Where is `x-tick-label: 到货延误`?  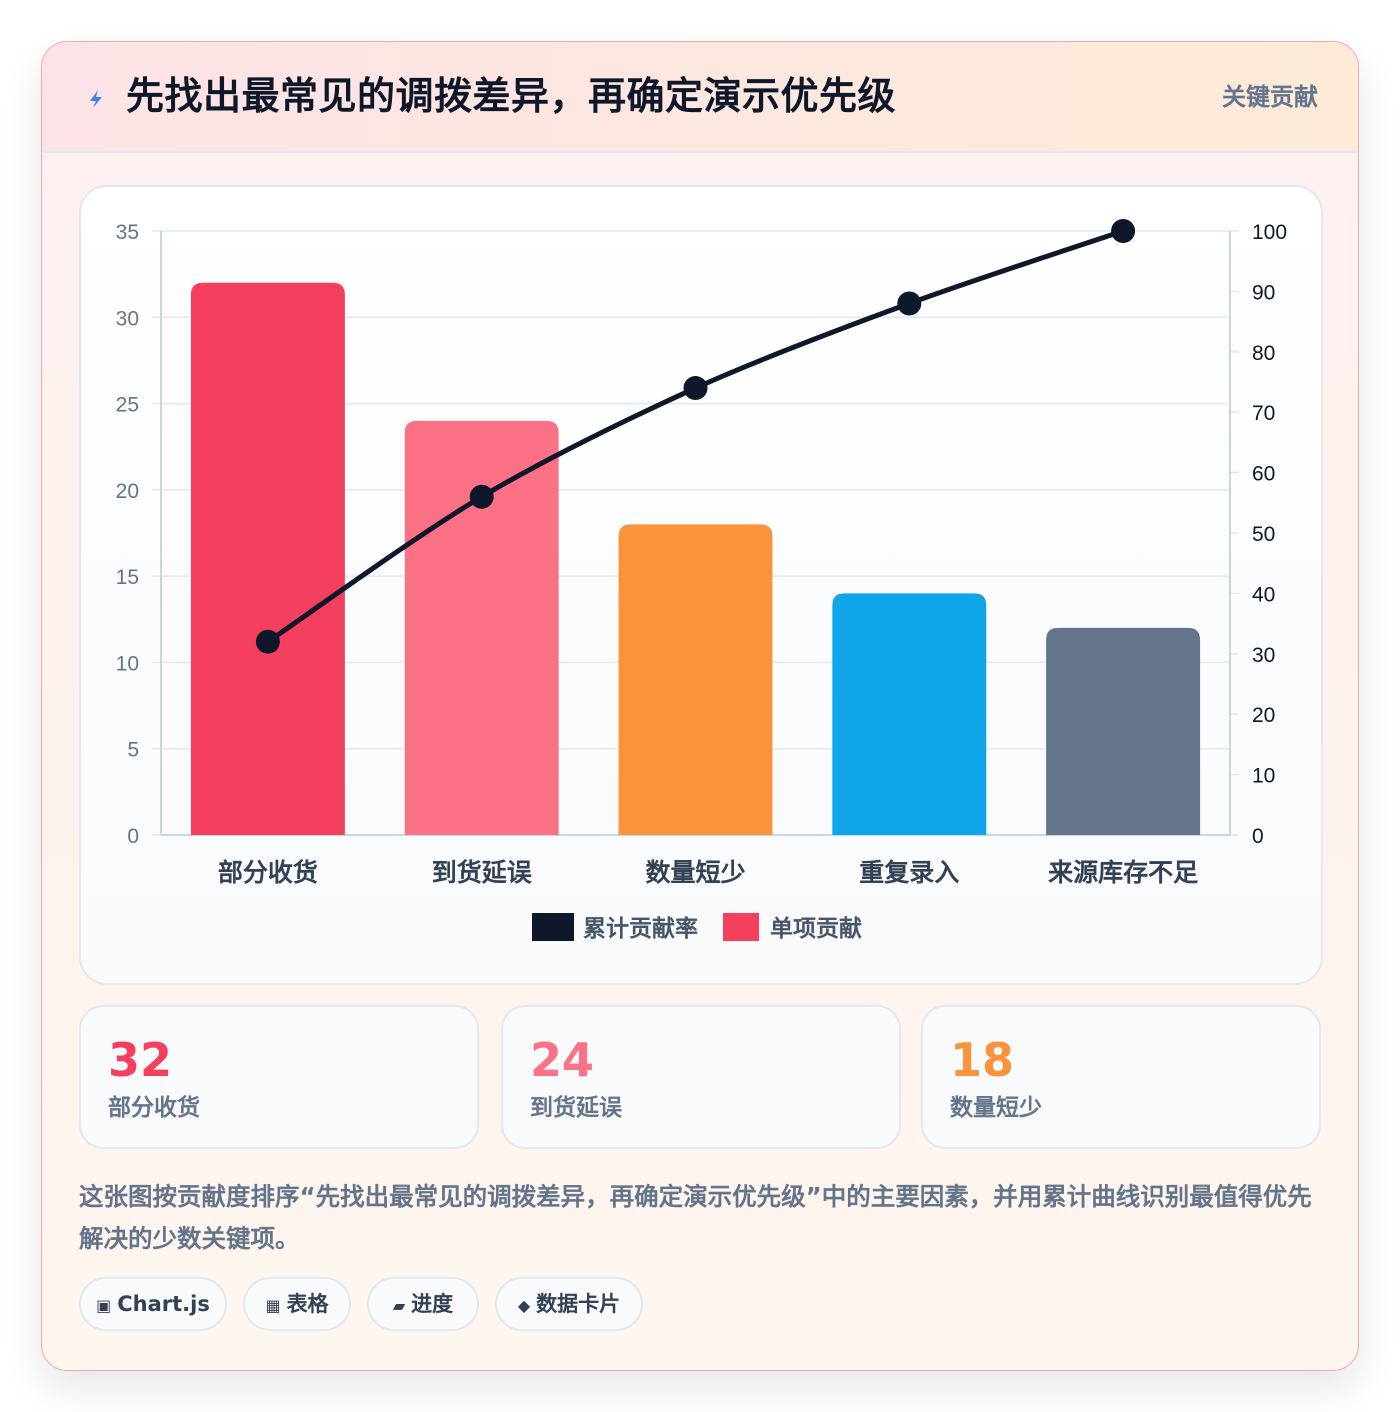 x-tick-label: 到货延误 is located at coordinates (482, 872).